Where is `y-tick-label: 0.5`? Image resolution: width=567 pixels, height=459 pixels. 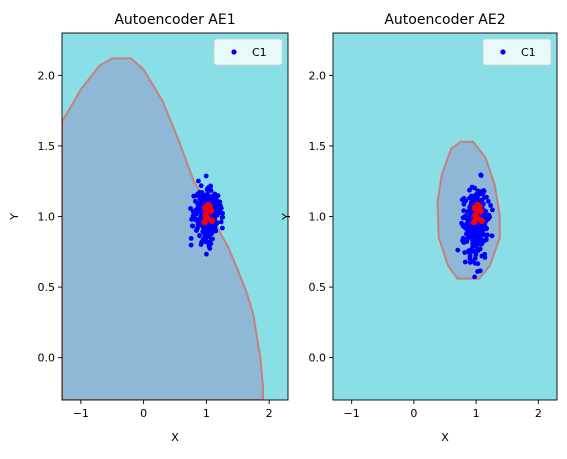 y-tick-label: 0.5 is located at coordinates (47, 287).